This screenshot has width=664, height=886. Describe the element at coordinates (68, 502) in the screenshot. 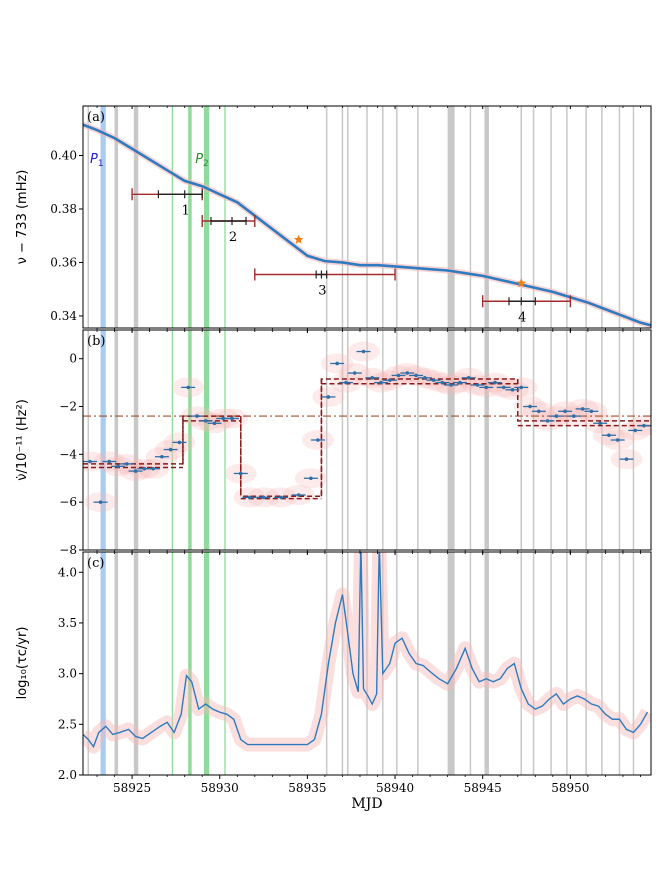

I see `y-tick-label: −6` at that location.